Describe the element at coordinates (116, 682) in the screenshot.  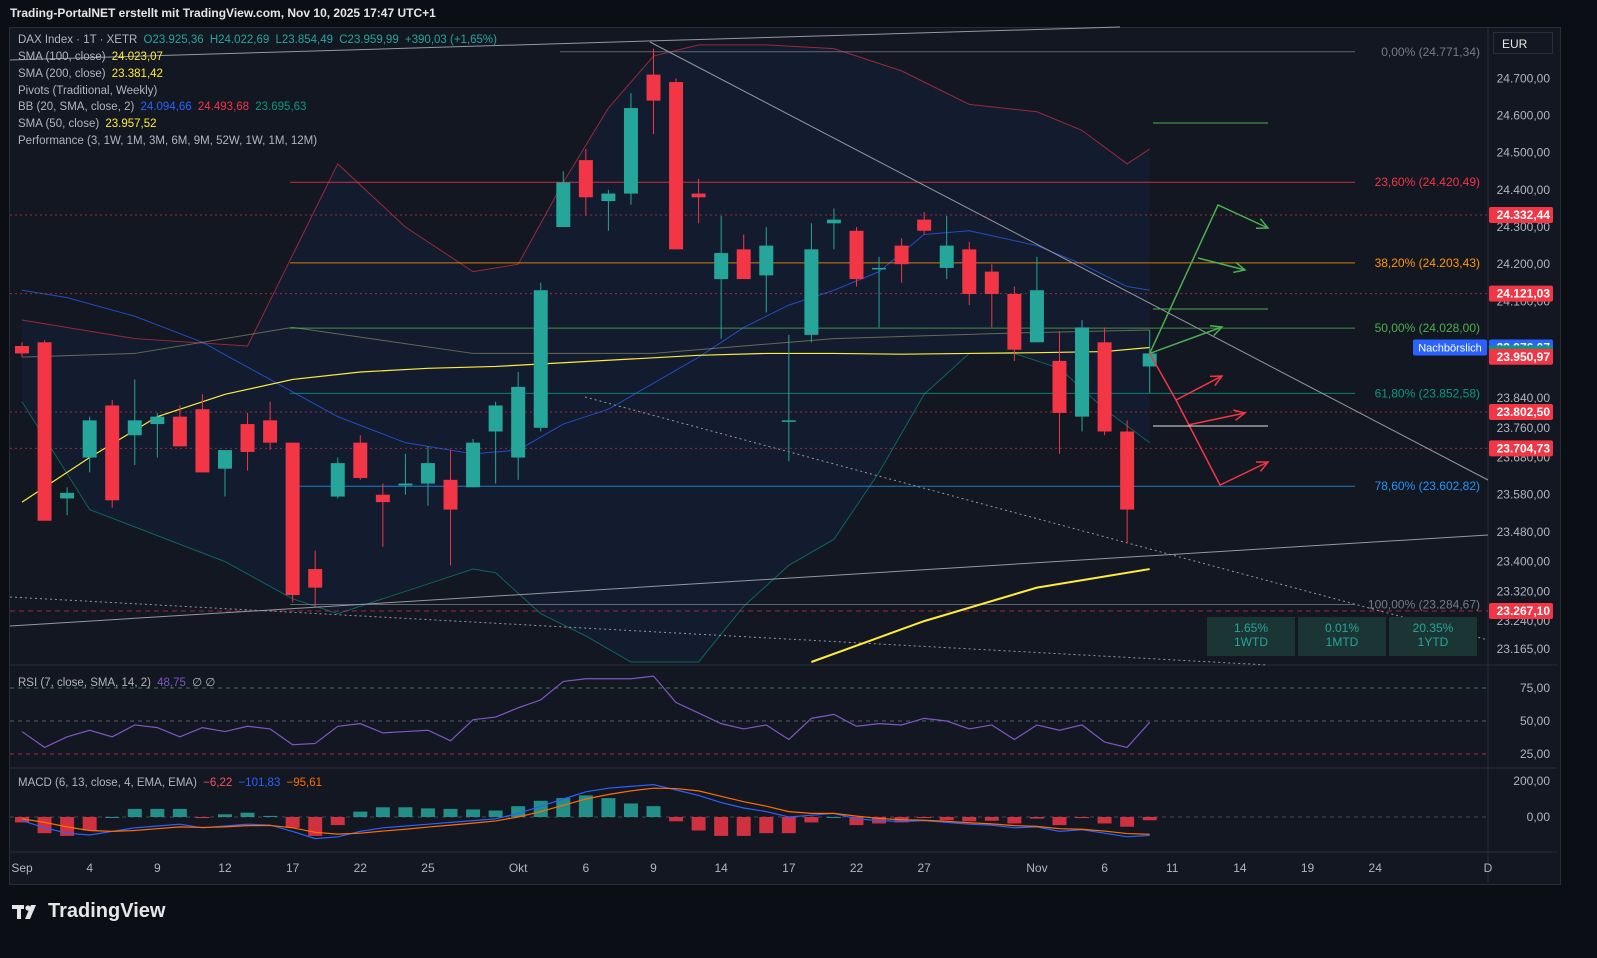
I see `legend-rsi: RSI (7, close, SMA, 14, 2) 48,75 ∅ ∅` at that location.